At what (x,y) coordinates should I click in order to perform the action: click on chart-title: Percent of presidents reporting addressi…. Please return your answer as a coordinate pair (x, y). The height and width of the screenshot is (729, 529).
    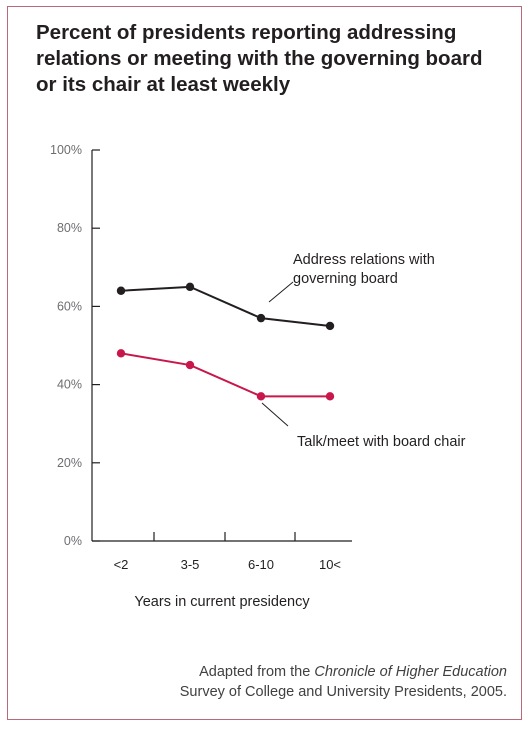
    Looking at the image, I should click on (259, 58).